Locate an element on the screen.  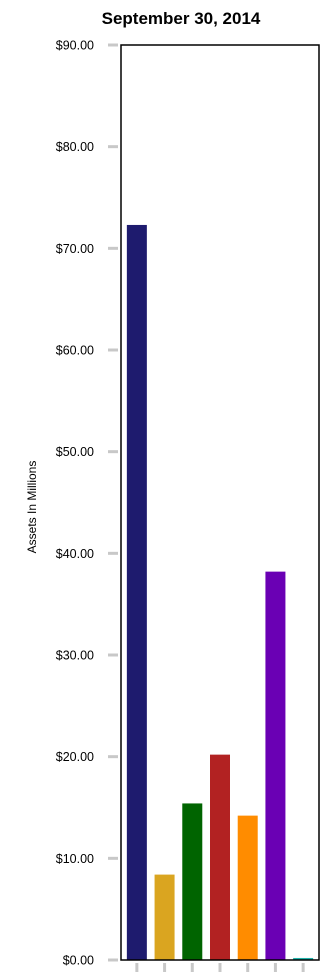
x-axis-ticks is located at coordinates (220, 967).